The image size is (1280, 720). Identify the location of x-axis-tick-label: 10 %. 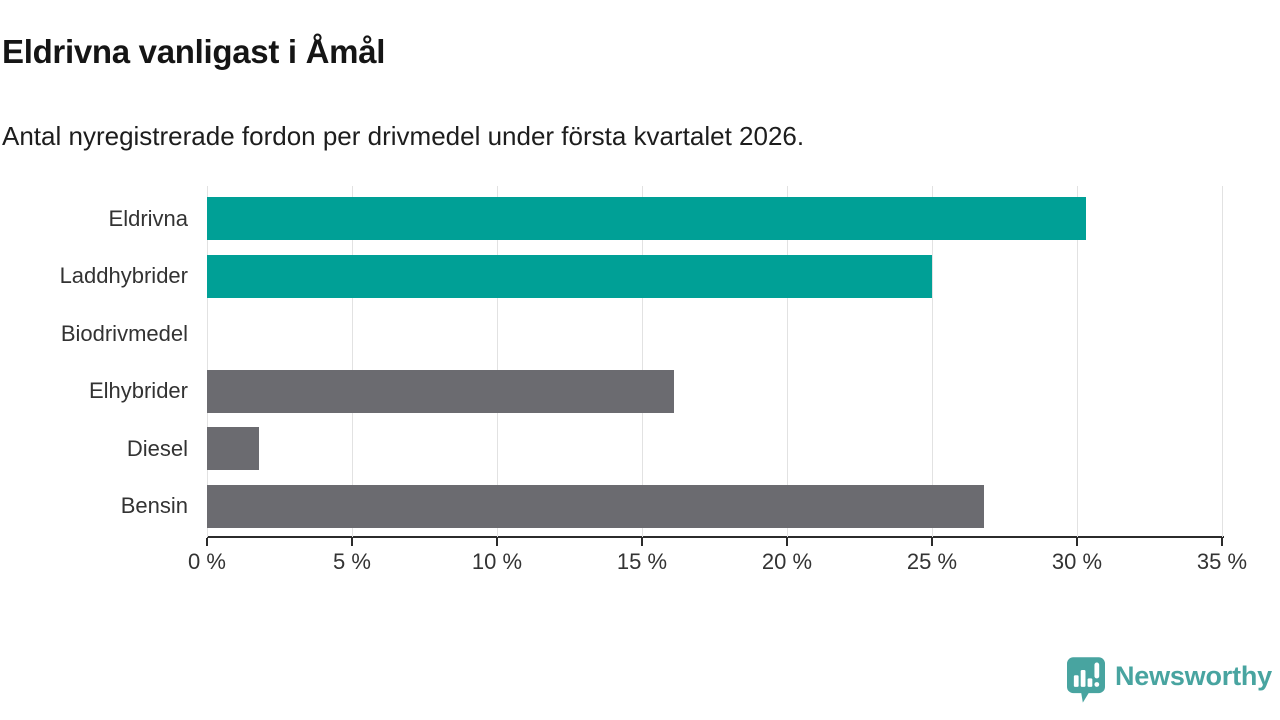
(497, 561).